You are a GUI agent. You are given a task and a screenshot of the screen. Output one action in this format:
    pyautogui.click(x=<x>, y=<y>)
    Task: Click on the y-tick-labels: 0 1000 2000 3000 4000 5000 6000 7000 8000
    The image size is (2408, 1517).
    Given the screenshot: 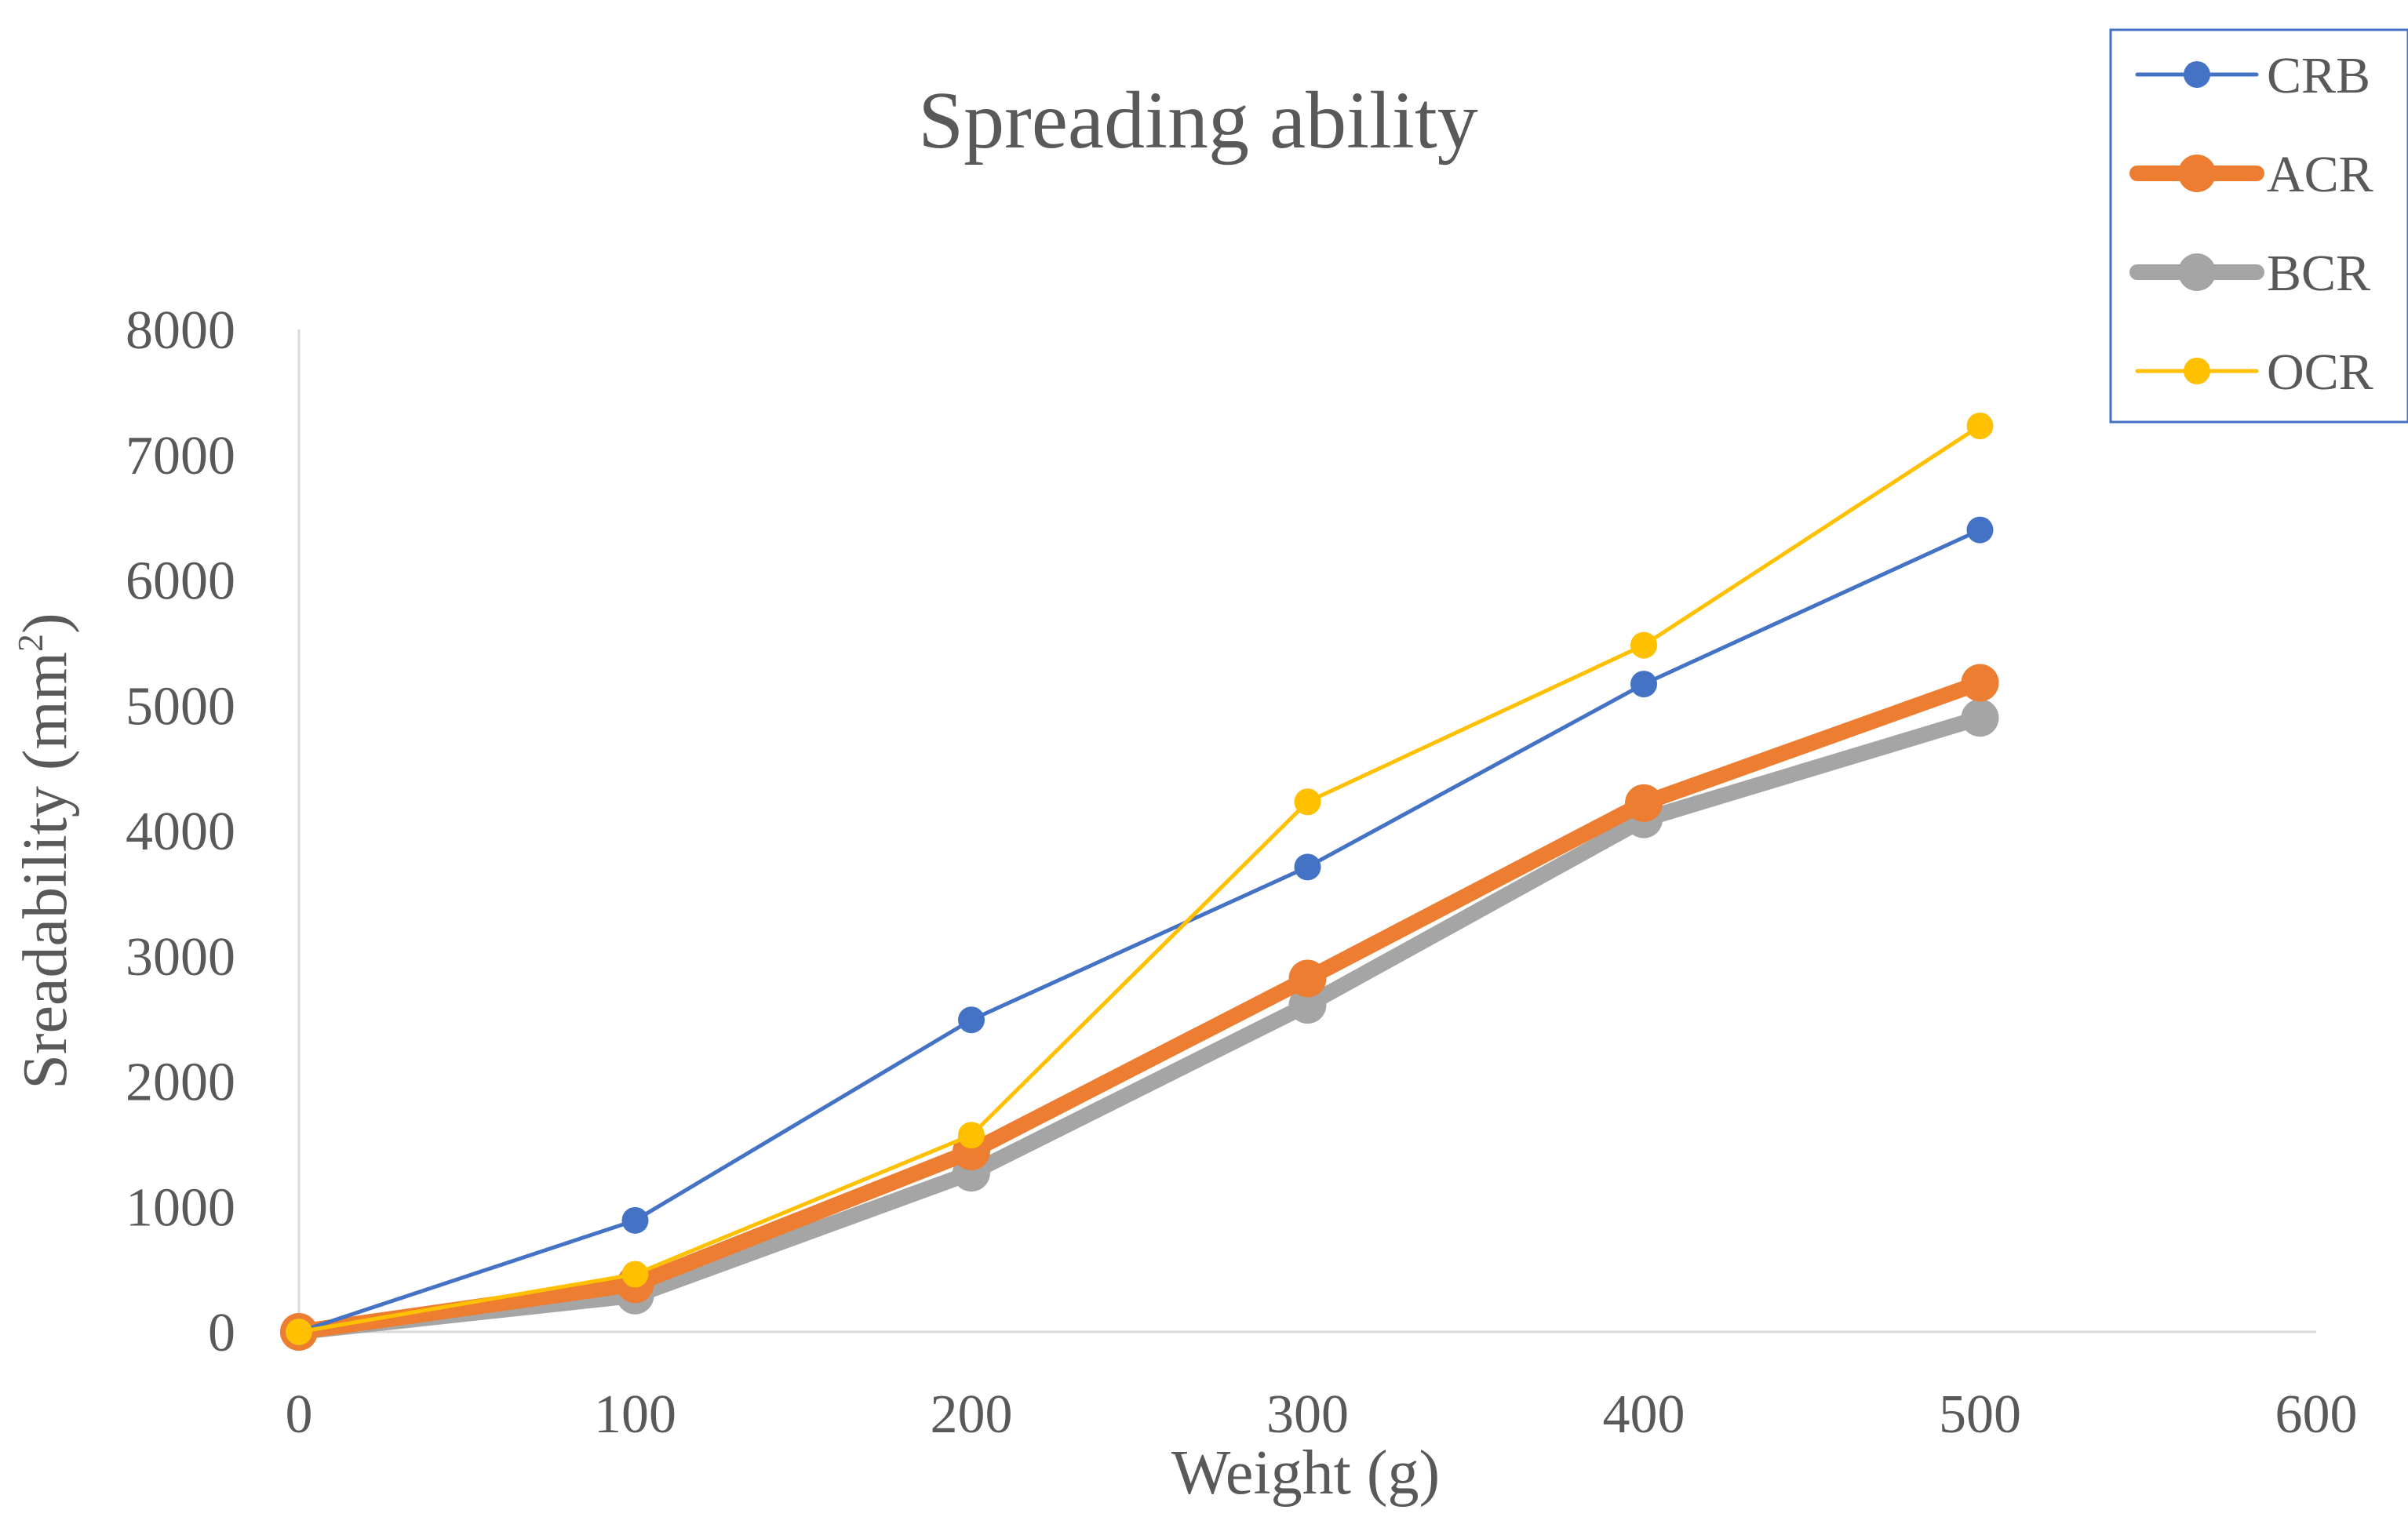 What is the action you would take?
    pyautogui.click(x=180, y=831)
    